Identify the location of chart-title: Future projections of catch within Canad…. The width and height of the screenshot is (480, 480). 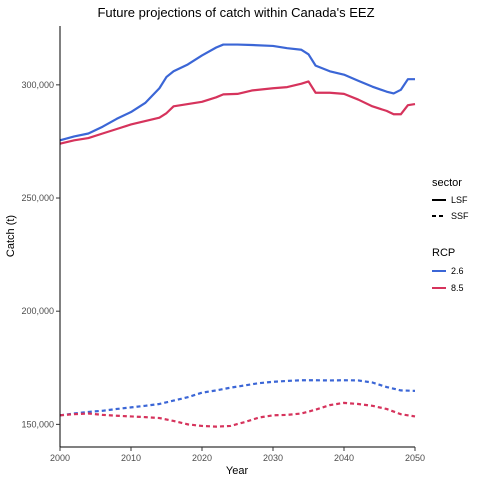
(235, 12).